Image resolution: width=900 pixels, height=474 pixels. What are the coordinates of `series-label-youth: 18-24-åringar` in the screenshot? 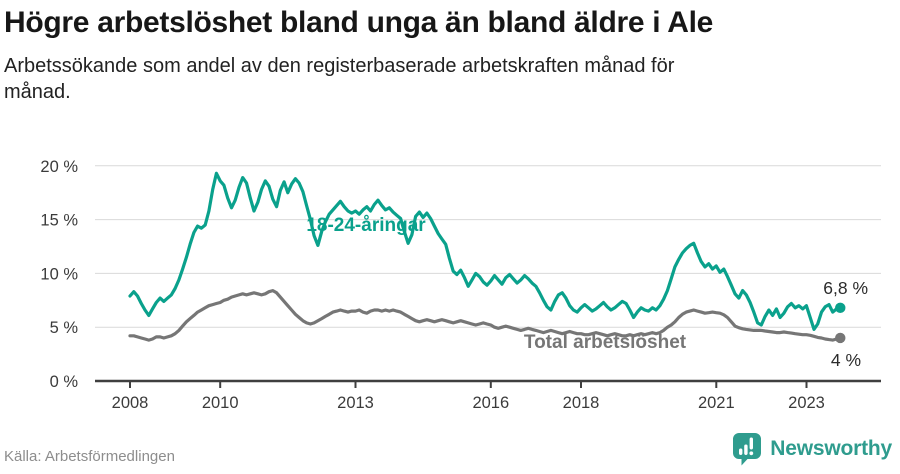 It's located at (366, 225).